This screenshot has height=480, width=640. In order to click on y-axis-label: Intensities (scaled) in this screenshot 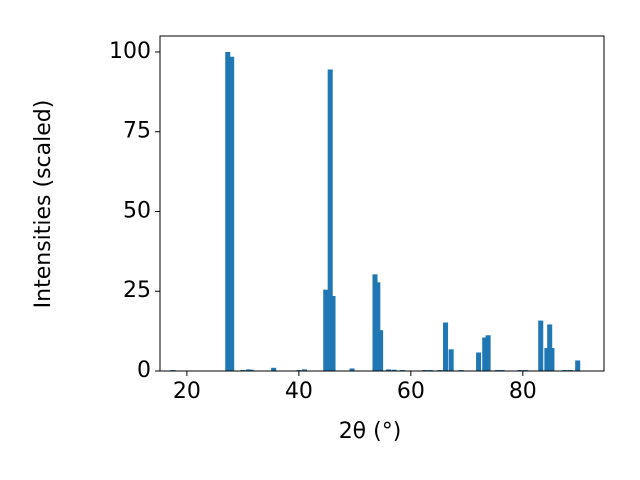, I will do `click(43, 204)`.